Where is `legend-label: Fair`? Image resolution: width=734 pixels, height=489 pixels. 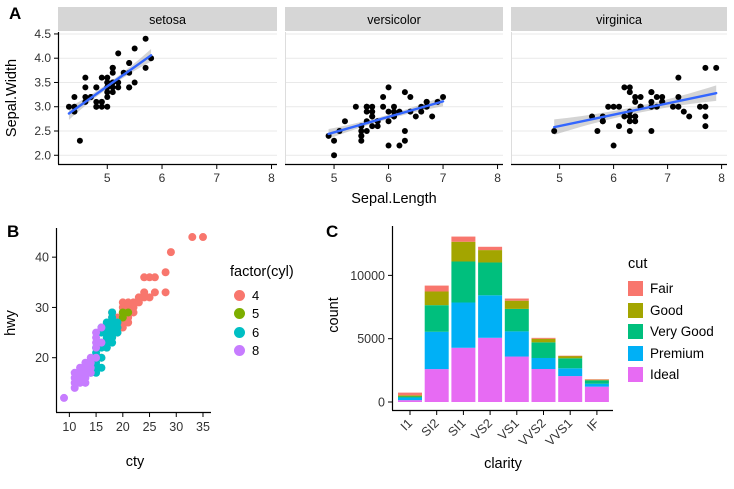
legend-label: Fair is located at coordinates (662, 289).